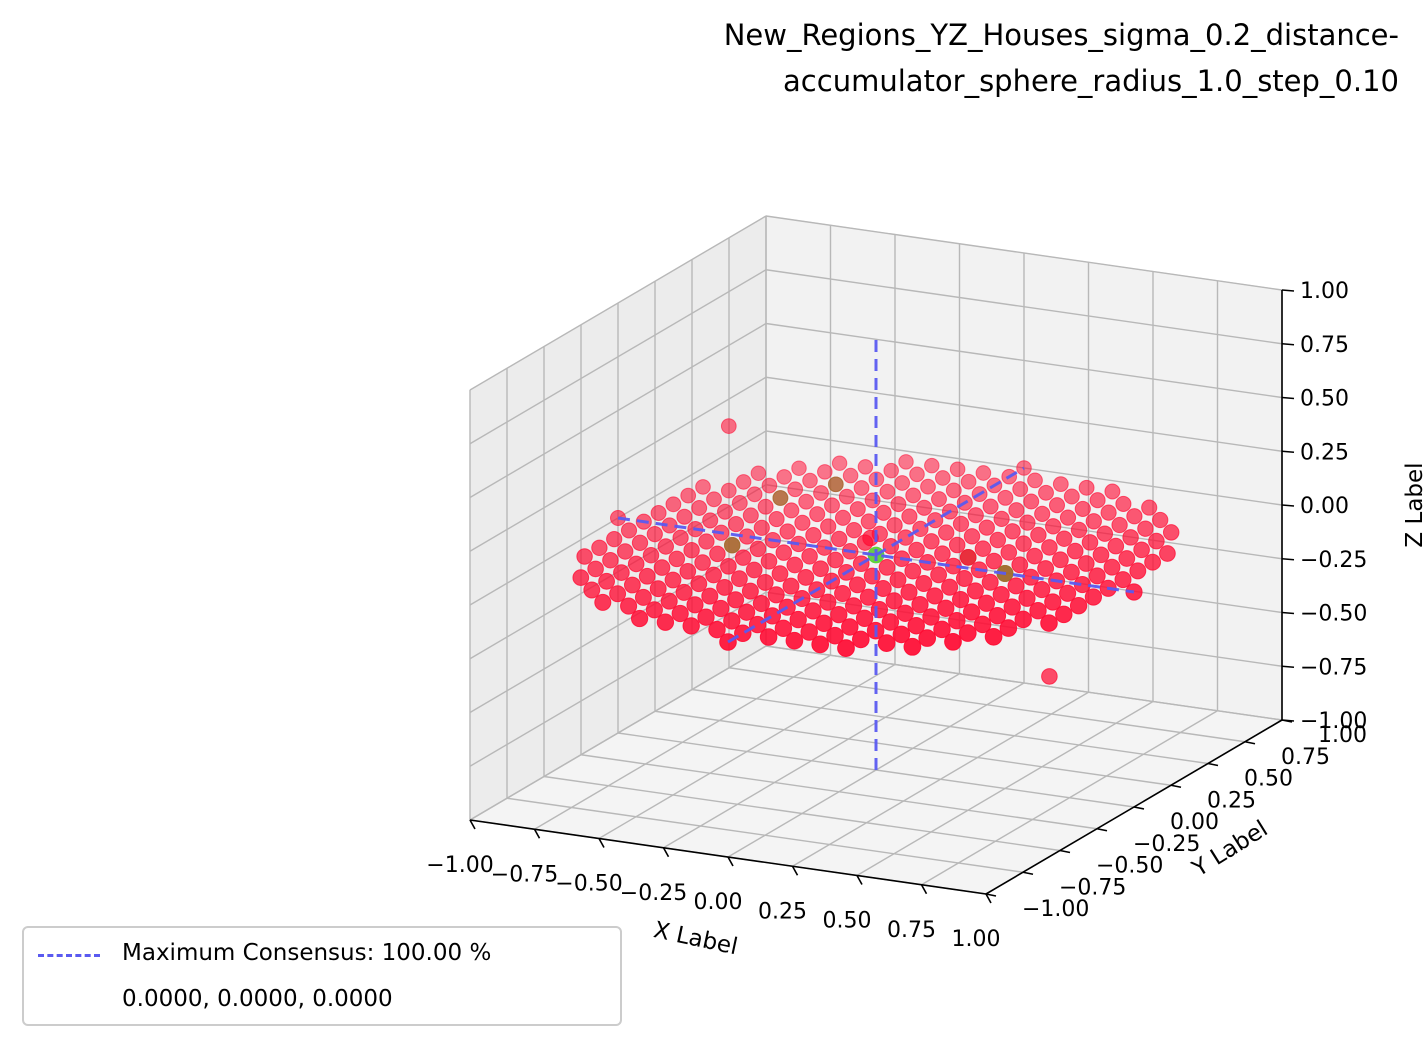  Describe the element at coordinates (876, 551) in the screenshot. I see `data-points` at that location.